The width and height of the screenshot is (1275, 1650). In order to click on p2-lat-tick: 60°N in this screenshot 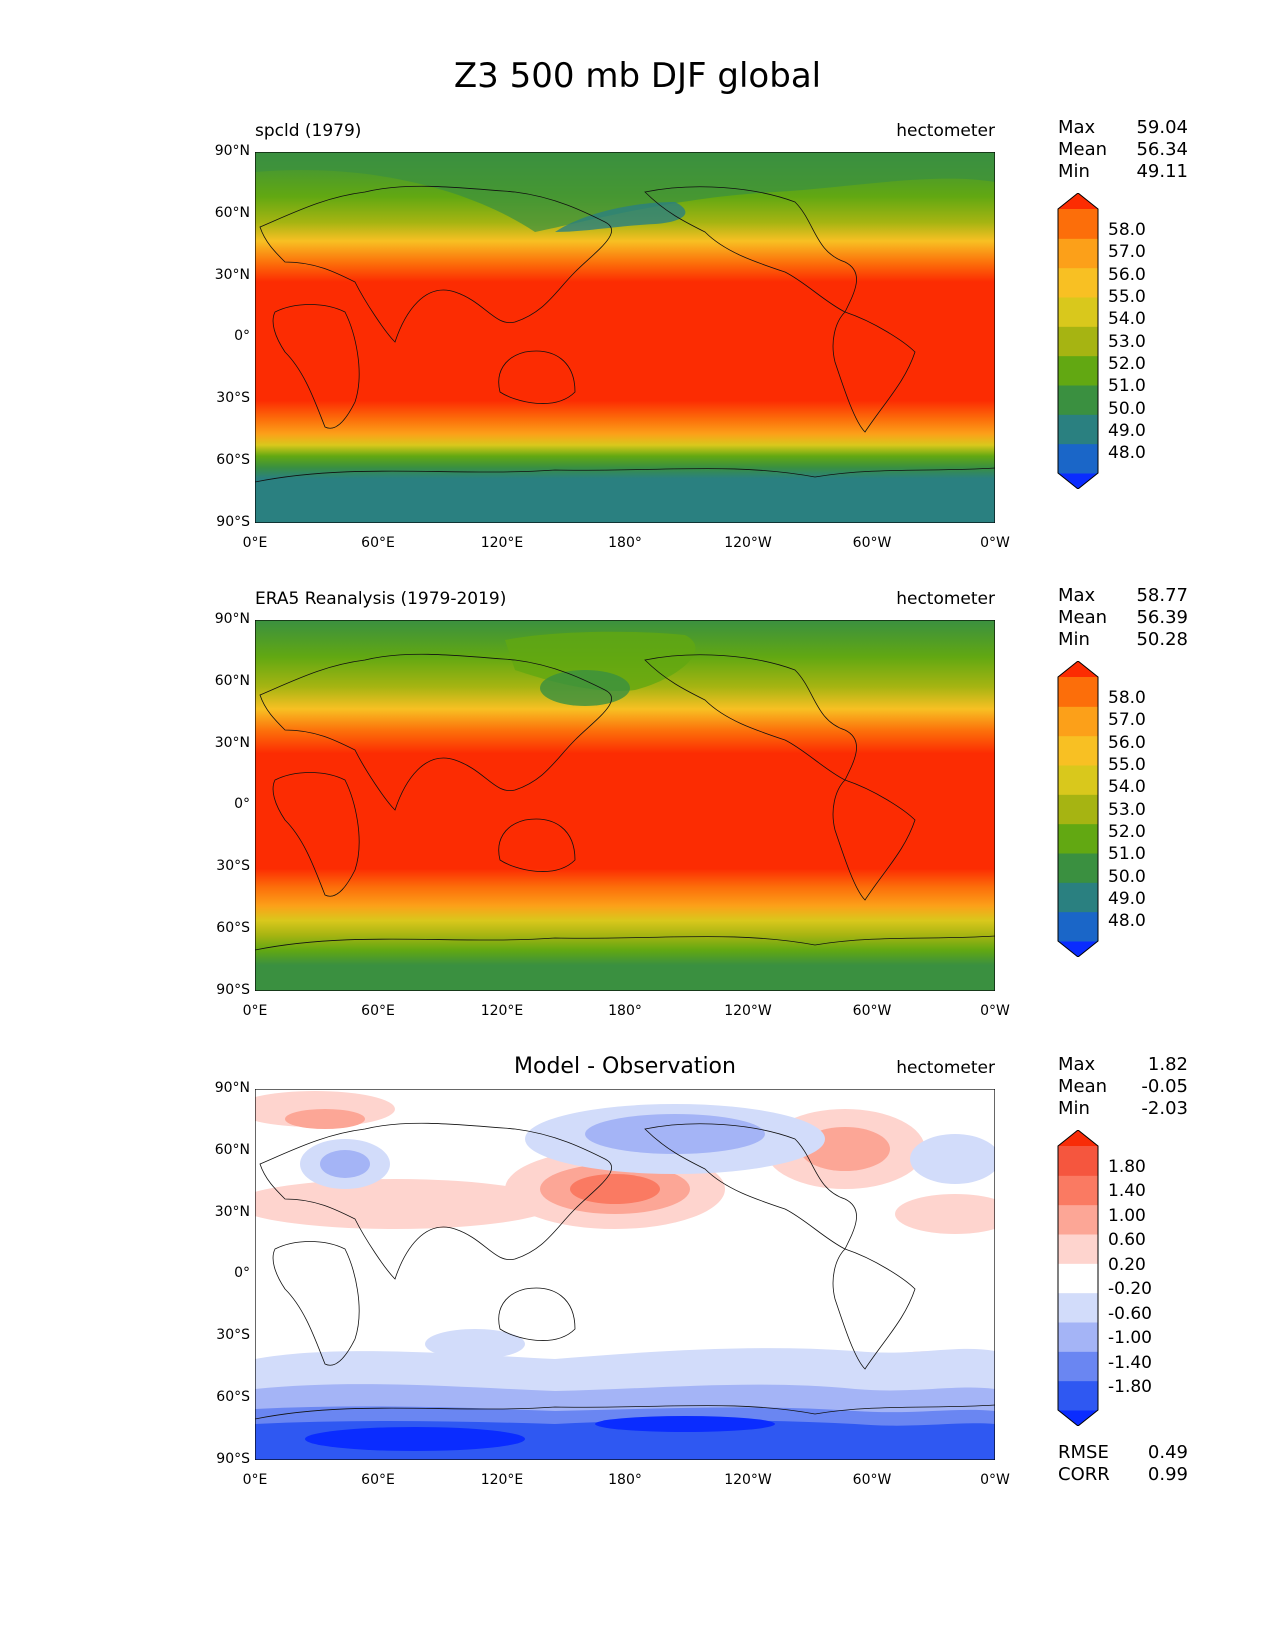, I will do `click(232, 681)`.